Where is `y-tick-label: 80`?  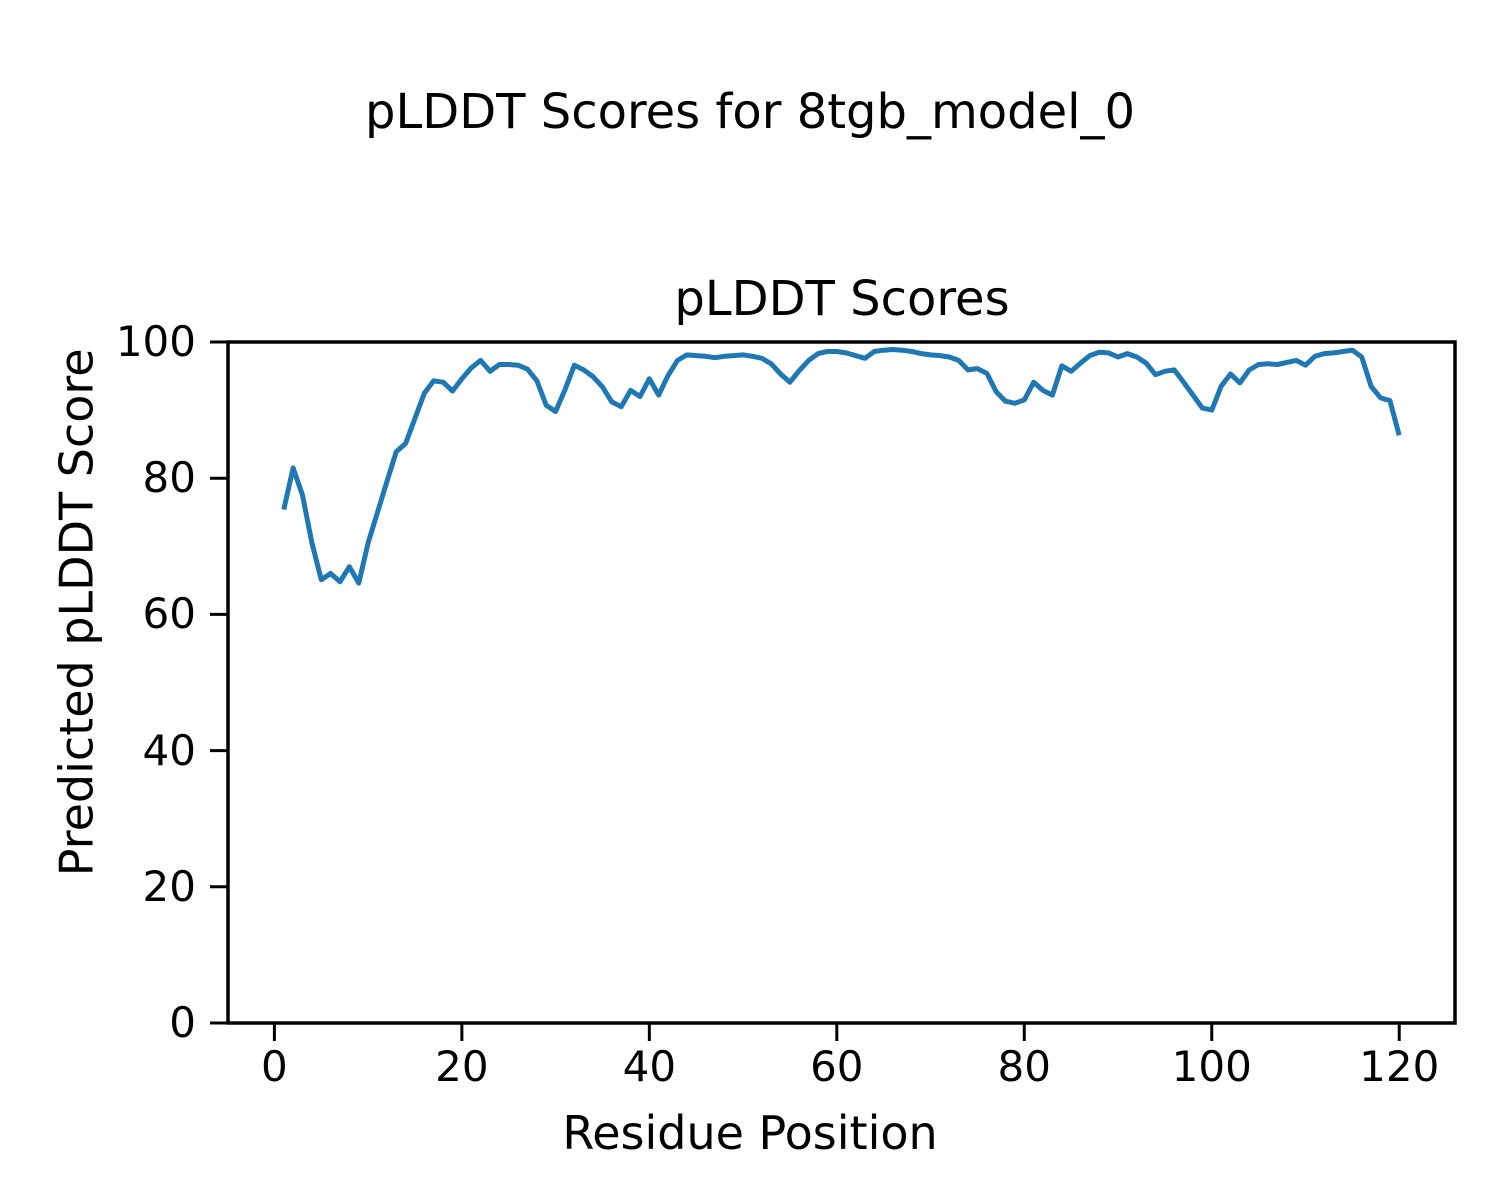 y-tick-label: 80 is located at coordinates (169, 478).